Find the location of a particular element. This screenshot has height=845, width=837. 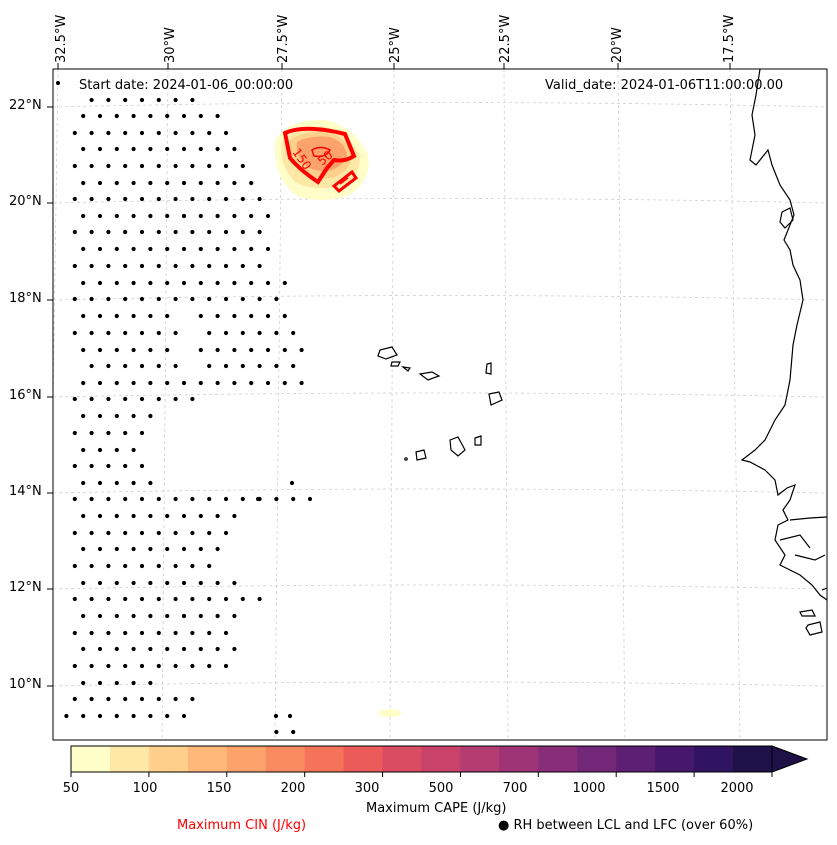

lat-label: 22°N is located at coordinates (25, 105).